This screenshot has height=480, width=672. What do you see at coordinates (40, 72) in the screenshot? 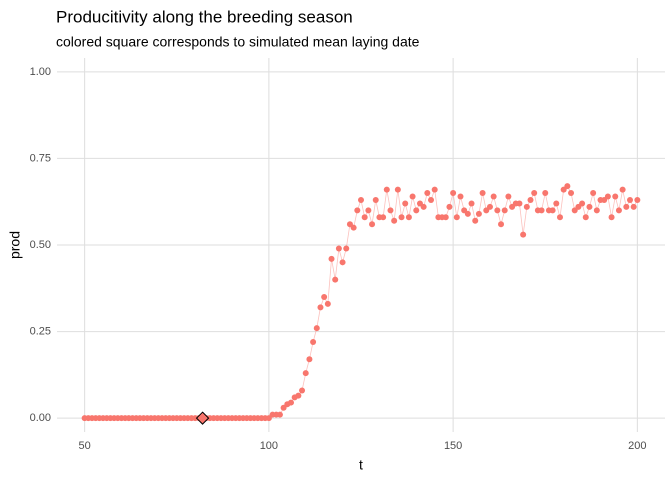
I see `y-tick-label: 1.00` at bounding box center [40, 72].